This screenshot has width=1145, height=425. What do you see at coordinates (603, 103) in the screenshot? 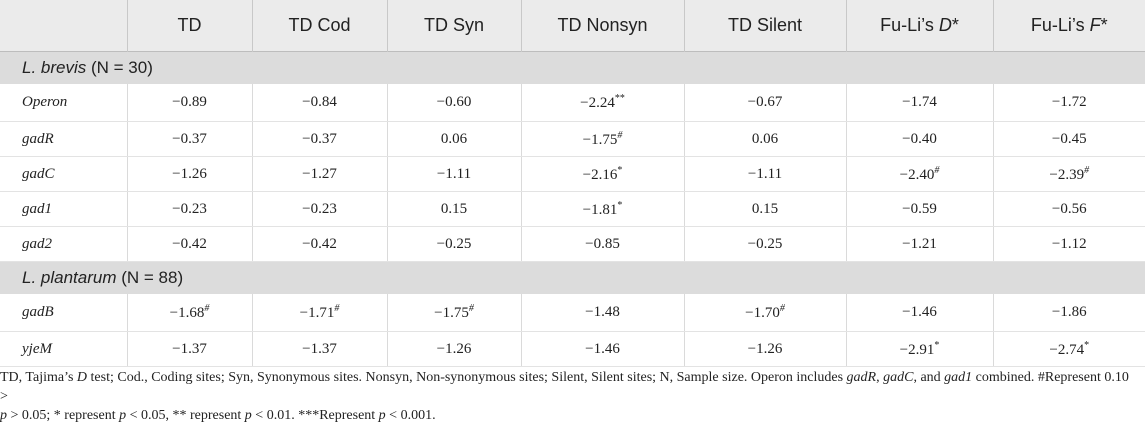
I see `value-cell: −2.24**` at bounding box center [603, 103].